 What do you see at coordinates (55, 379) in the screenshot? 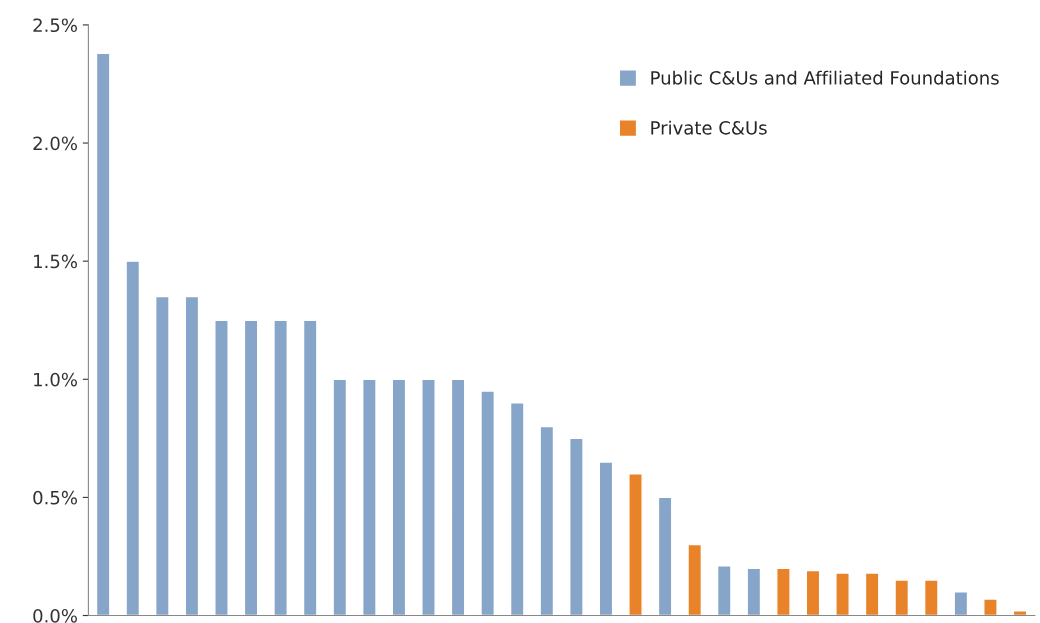
I see `y-tick-label: 1.0%` at bounding box center [55, 379].